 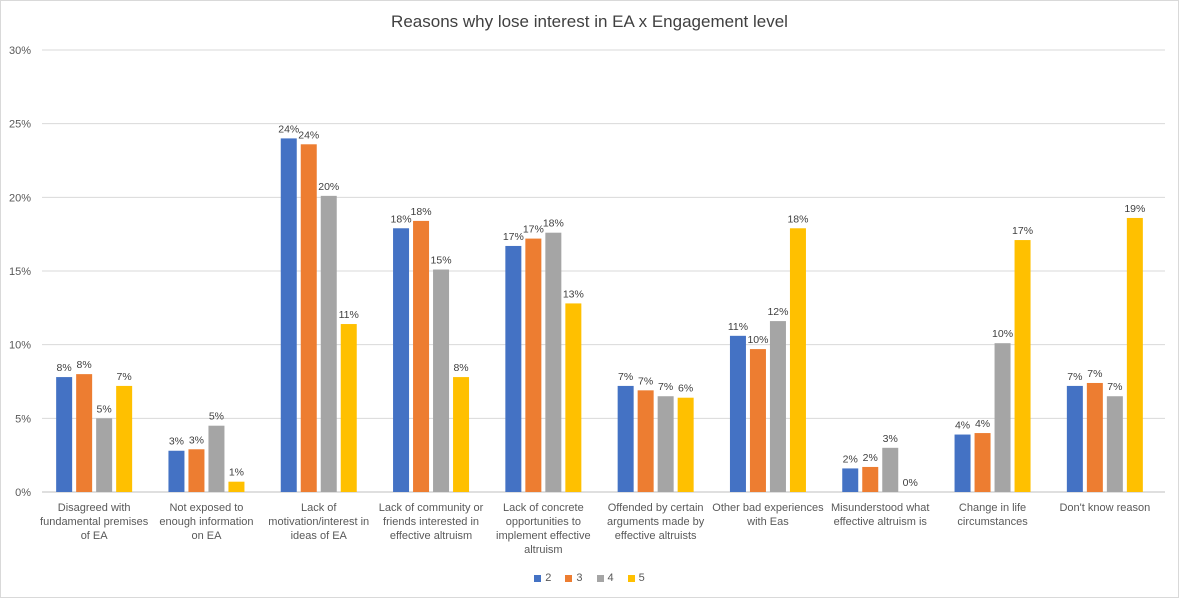 I want to click on x-category-label: with Eas, so click(x=767, y=522).